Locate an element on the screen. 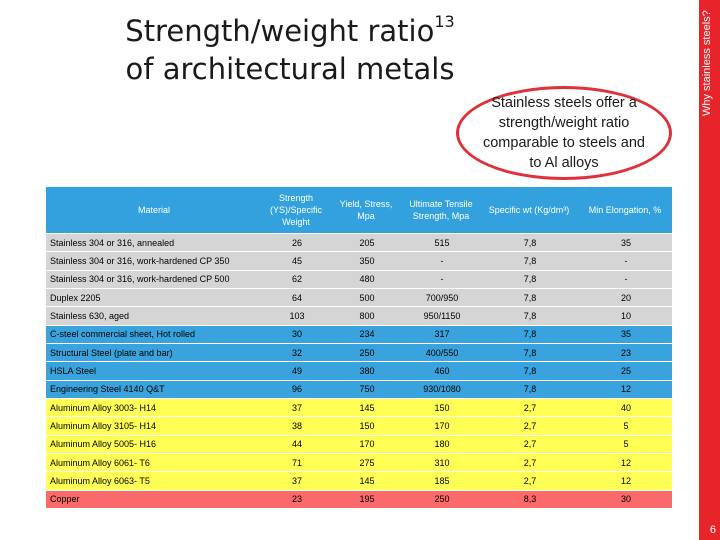 Image resolution: width=720 pixels, height=540 pixels. table-row: Duplex 2205 64 500 700/950 7,8 20 is located at coordinates (359, 297).